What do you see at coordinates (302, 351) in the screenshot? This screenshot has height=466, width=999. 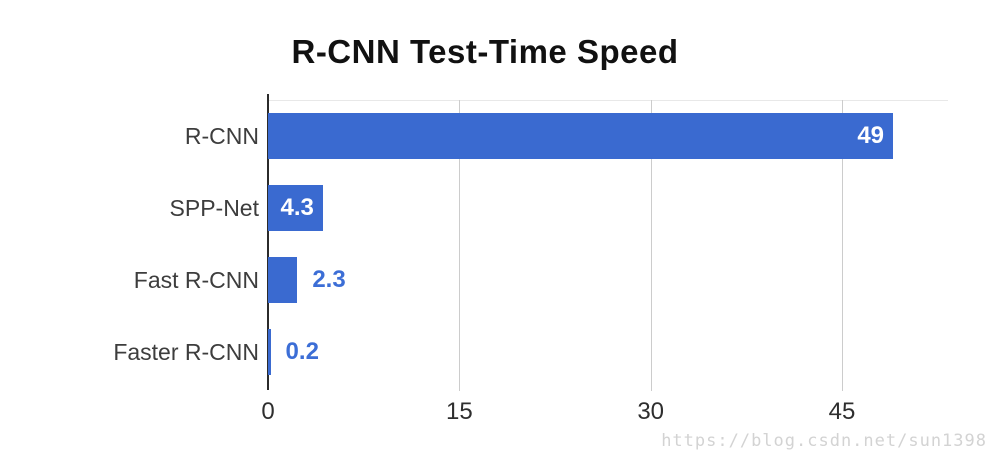 I see `value-label: 0.2` at bounding box center [302, 351].